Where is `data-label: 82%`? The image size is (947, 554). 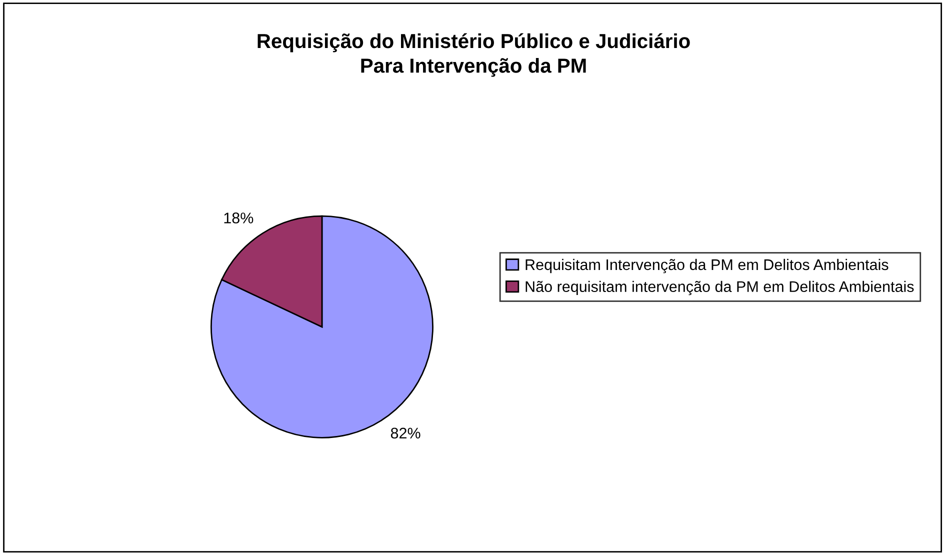 data-label: 82% is located at coordinates (405, 433).